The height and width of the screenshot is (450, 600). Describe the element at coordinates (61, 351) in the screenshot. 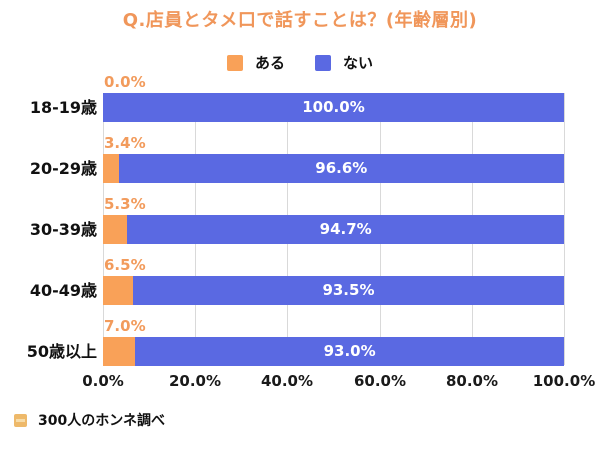

I see `category-label: 50歳以上` at that location.